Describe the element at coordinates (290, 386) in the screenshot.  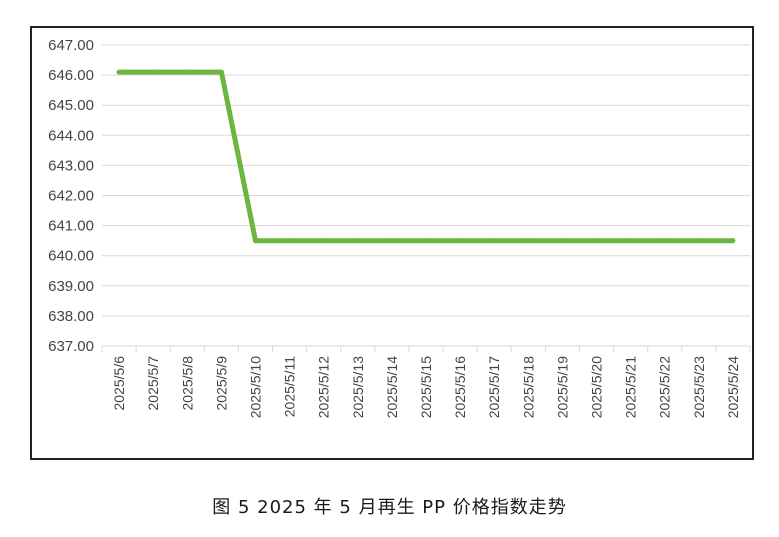
I see `x-tick-label: 2025/5/11` at that location.